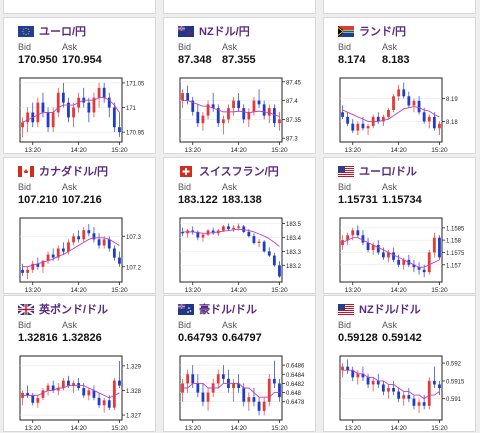 This screenshot has width=480, height=433. Describe the element at coordinates (82, 200) in the screenshot. I see `ask-value: 107.216` at that location.